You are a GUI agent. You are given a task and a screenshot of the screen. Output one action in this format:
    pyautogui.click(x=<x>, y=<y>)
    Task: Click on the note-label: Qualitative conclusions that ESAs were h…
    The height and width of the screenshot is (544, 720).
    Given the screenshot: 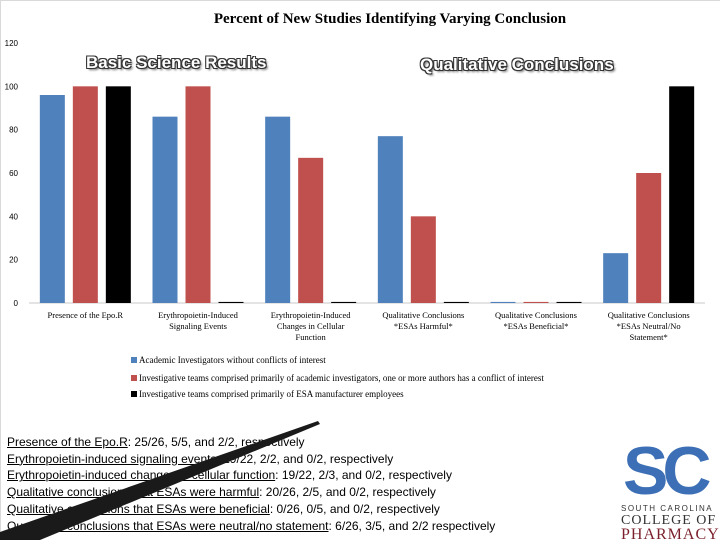 What is the action you would take?
    pyautogui.click(x=133, y=492)
    